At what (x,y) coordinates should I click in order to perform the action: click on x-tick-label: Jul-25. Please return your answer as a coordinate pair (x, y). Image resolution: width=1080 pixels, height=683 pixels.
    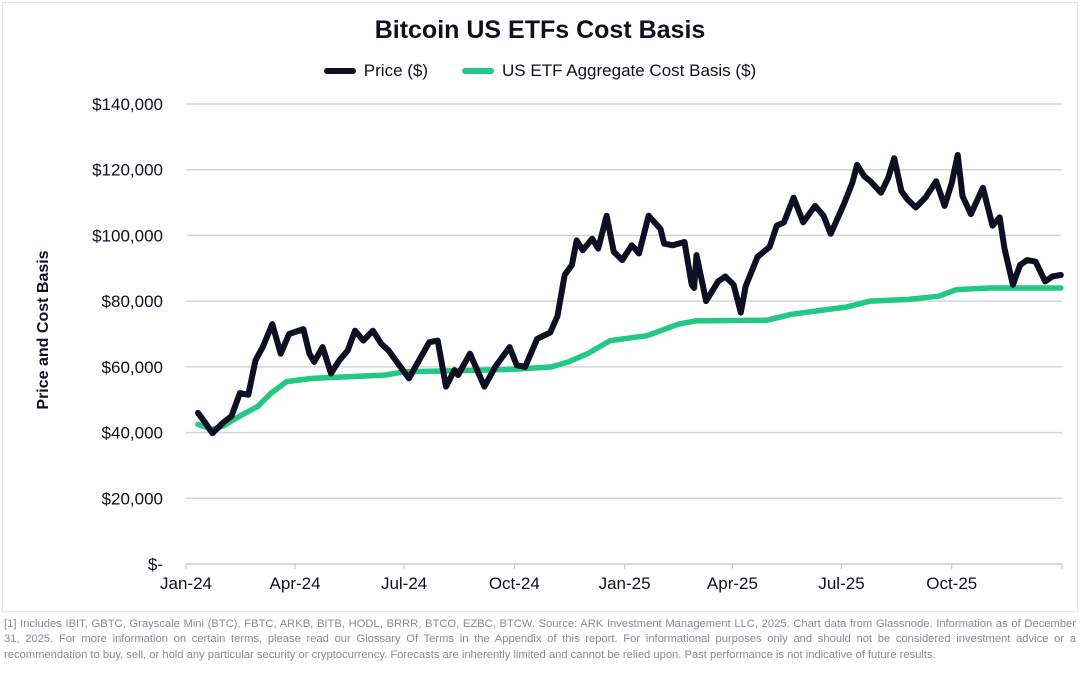
    Looking at the image, I should click on (841, 583).